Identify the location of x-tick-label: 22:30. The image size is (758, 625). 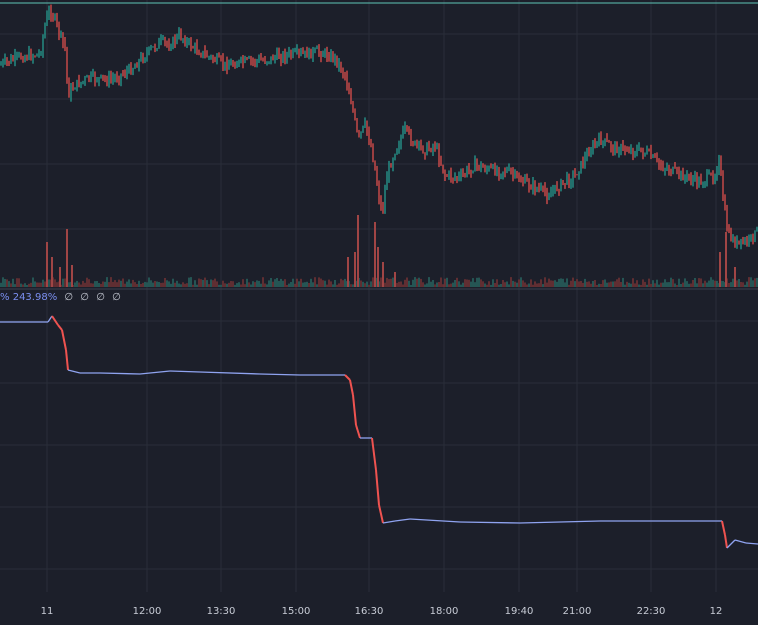
(651, 611).